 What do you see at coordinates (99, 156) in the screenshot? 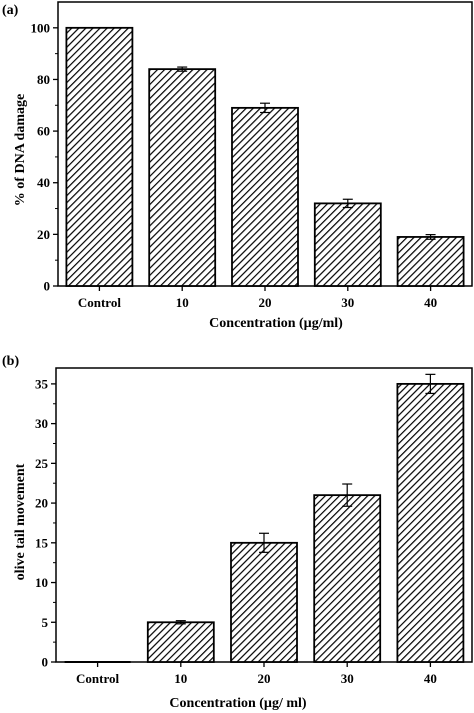
I see `panel-a-bar-Control` at bounding box center [99, 156].